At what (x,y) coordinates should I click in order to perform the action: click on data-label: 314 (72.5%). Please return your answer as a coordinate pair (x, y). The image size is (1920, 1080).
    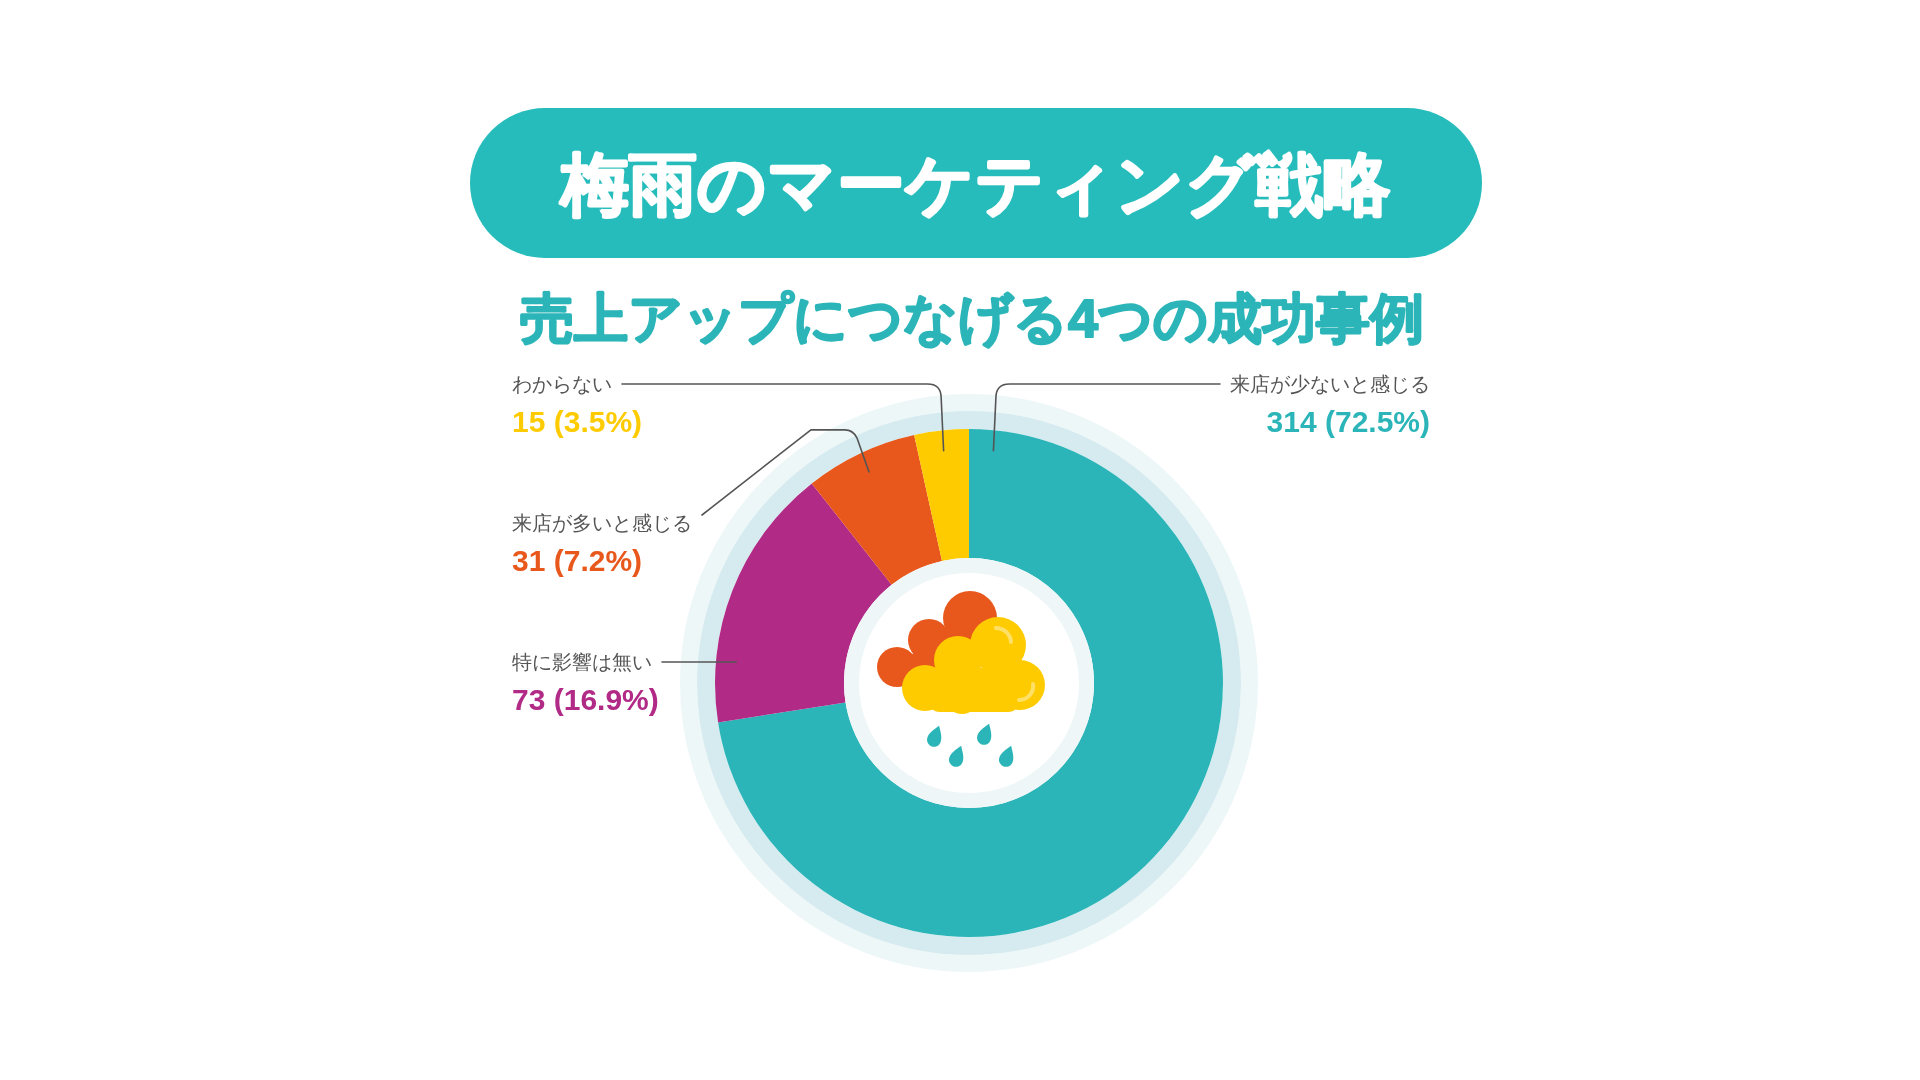
    Looking at the image, I should click on (1348, 421).